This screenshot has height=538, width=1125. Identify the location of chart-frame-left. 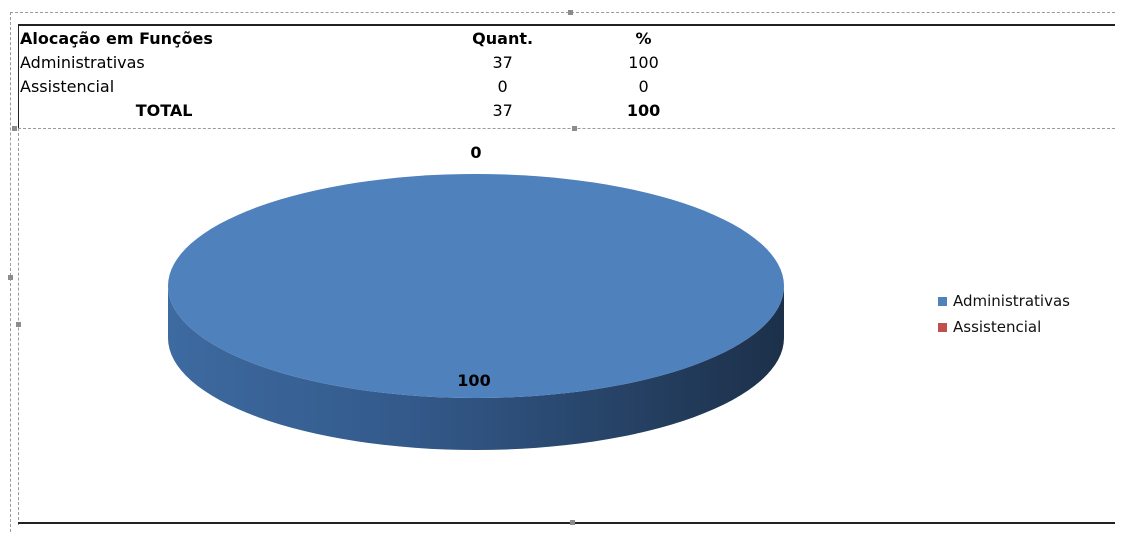
(10, 272).